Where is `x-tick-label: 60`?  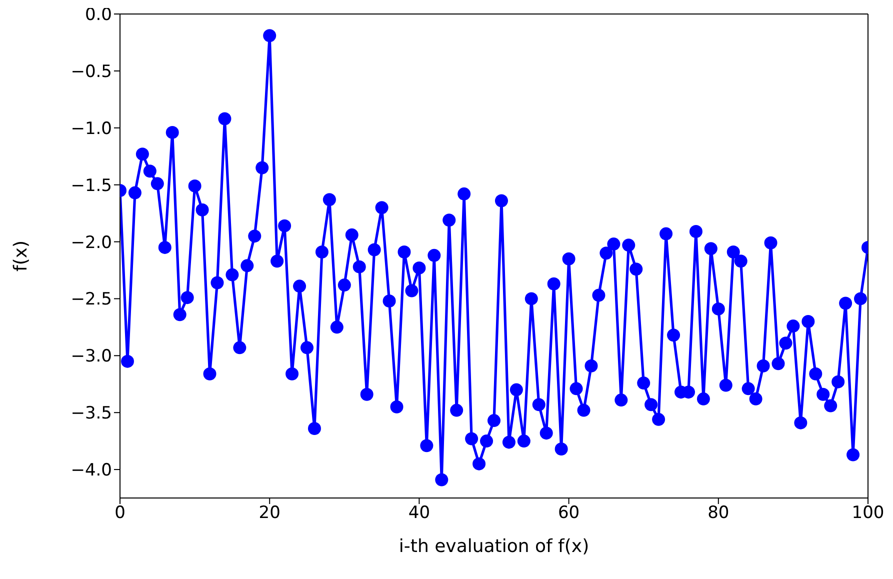 x-tick-label: 60 is located at coordinates (569, 513).